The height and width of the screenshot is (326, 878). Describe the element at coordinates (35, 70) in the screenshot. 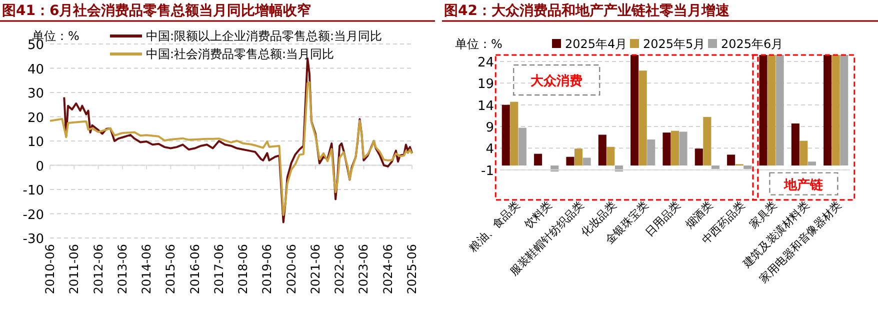

I see `y-tick-label: 40` at that location.